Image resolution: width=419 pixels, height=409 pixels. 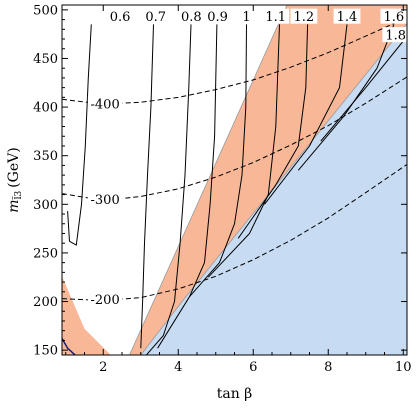 What do you see at coordinates (362, 91) in the screenshot?
I see `solid-contour-1.8` at bounding box center [362, 91].